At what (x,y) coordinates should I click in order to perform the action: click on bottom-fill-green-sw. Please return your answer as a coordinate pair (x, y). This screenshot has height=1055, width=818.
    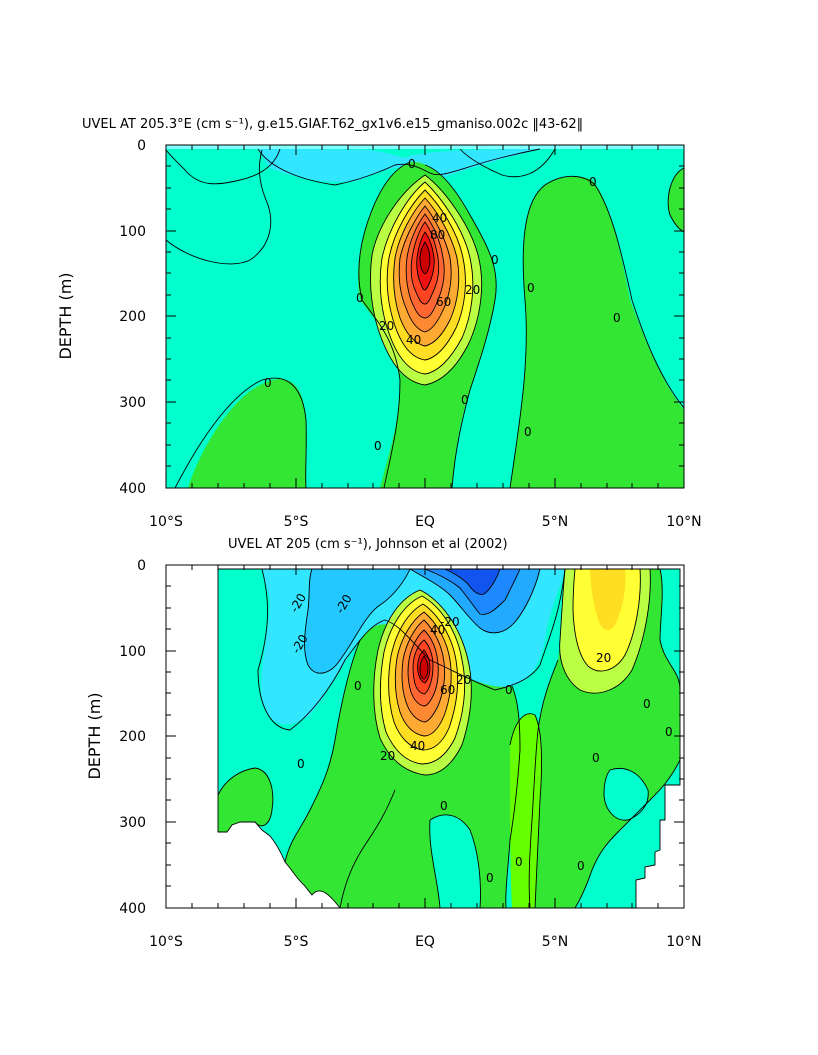
    Looking at the image, I should click on (245, 800).